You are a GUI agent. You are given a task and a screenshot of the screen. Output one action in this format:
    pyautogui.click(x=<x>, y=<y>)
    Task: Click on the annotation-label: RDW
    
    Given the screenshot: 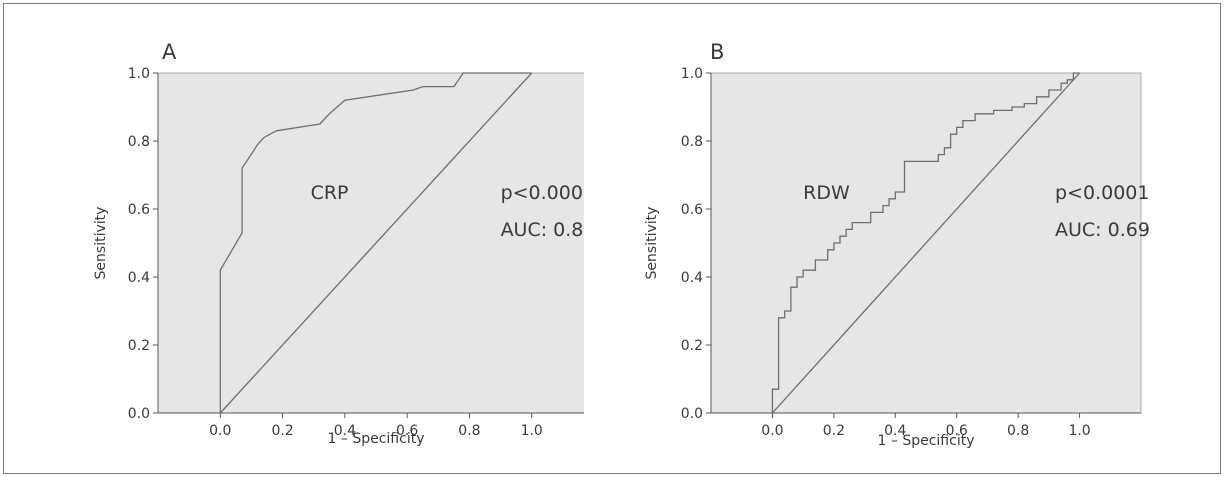 What is the action you would take?
    pyautogui.click(x=826, y=193)
    